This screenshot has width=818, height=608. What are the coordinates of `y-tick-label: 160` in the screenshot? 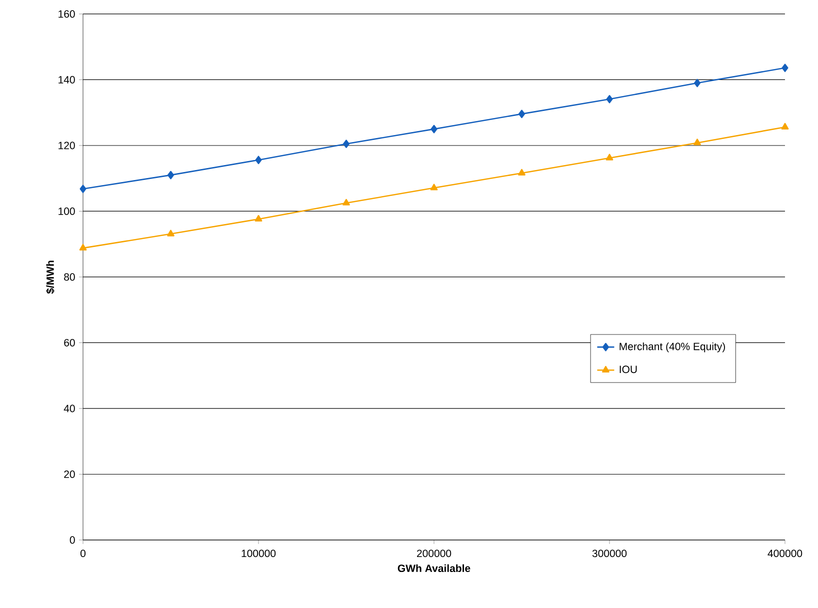 It's located at (66, 14).